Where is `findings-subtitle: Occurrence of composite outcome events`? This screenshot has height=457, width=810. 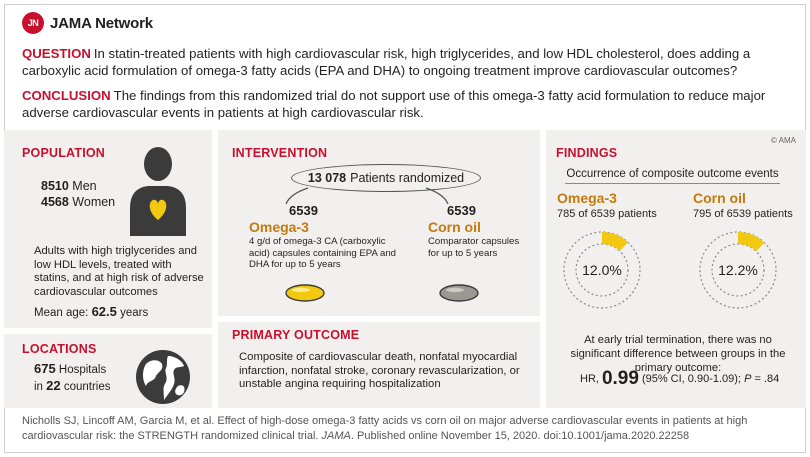 findings-subtitle: Occurrence of composite outcome events is located at coordinates (672, 176).